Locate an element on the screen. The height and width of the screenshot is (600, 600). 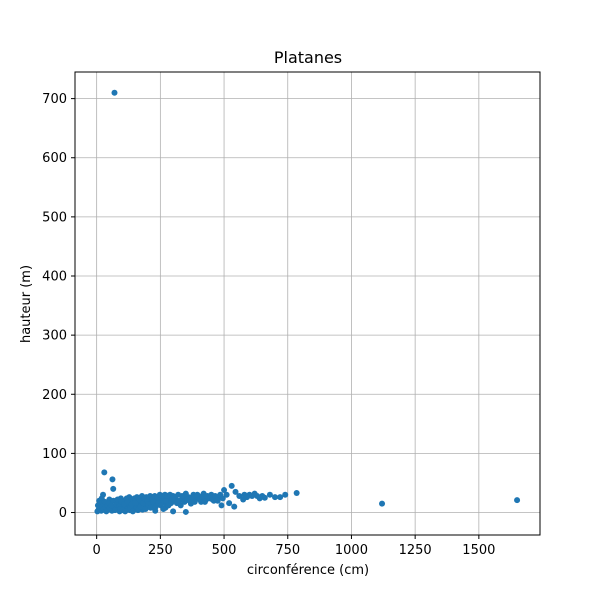
x-tick-label: 250 is located at coordinates (160, 550).